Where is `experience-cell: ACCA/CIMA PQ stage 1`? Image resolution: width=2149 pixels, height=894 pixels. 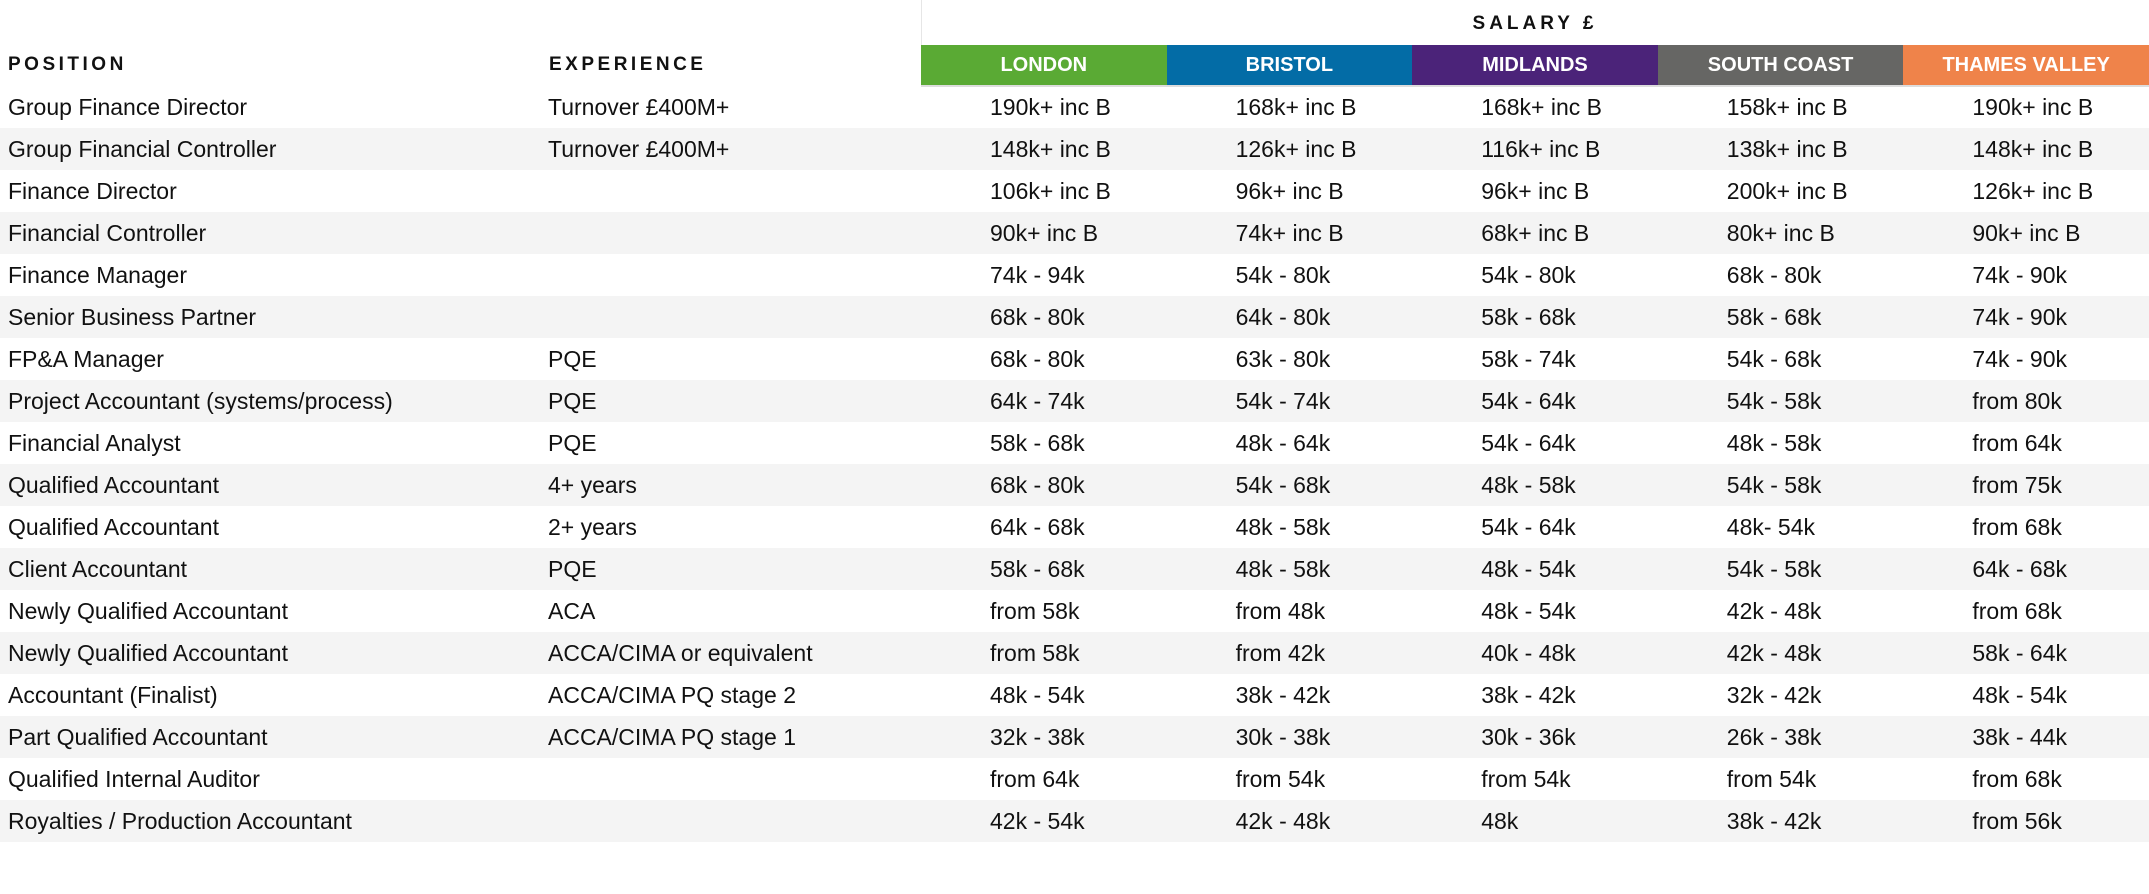 experience-cell: ACCA/CIMA PQ stage 1 is located at coordinates (672, 737).